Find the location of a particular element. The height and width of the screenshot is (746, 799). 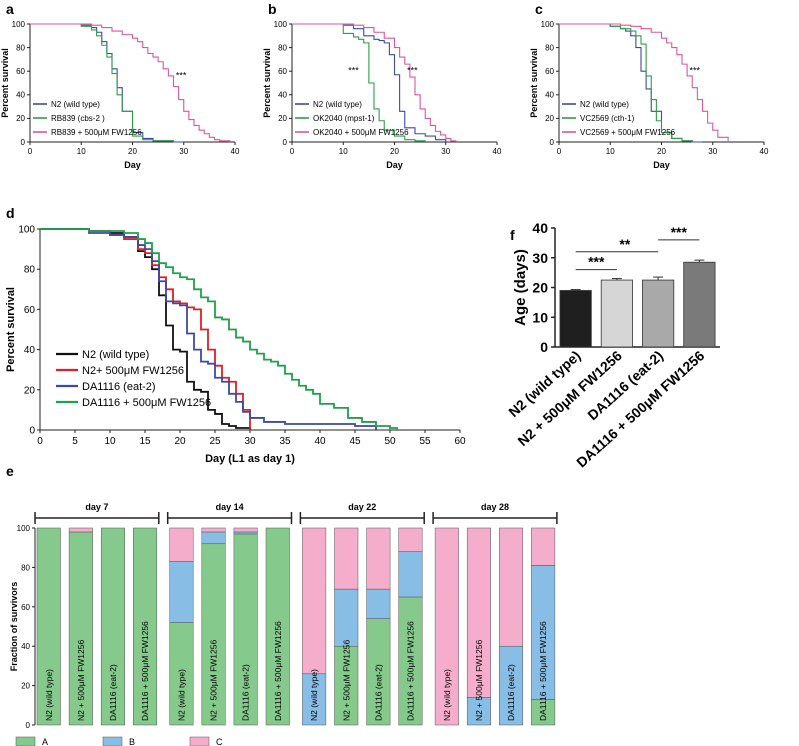

panel-letter-b: b is located at coordinates (272, 9).